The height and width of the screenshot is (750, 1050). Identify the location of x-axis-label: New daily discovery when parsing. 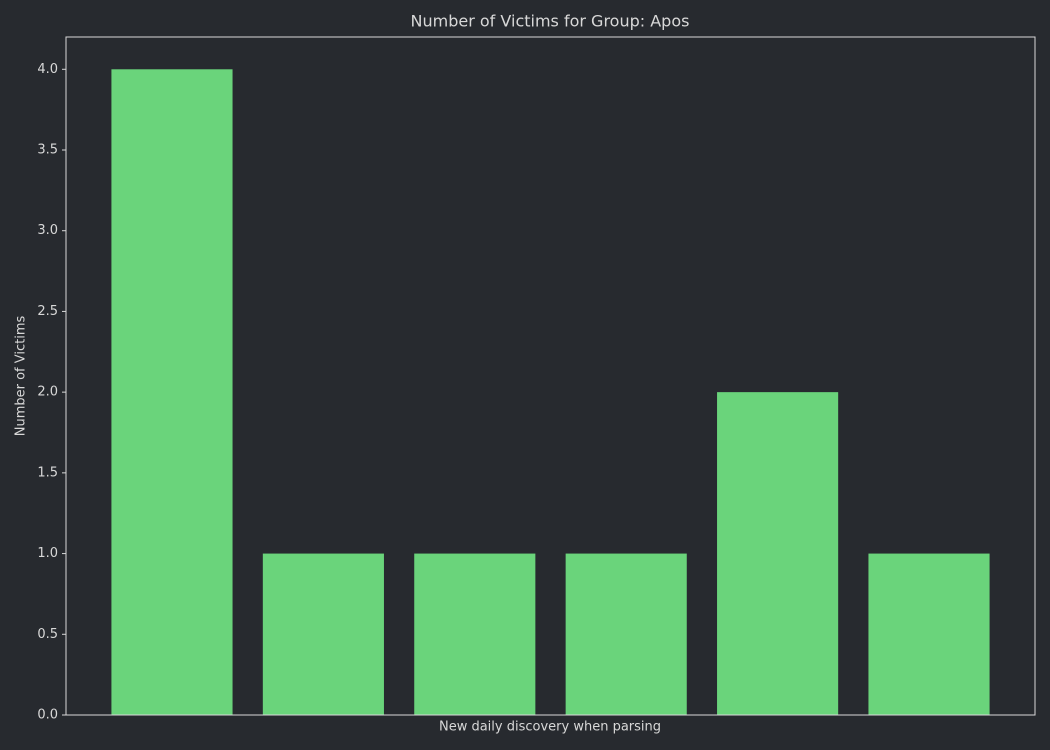
(550, 727).